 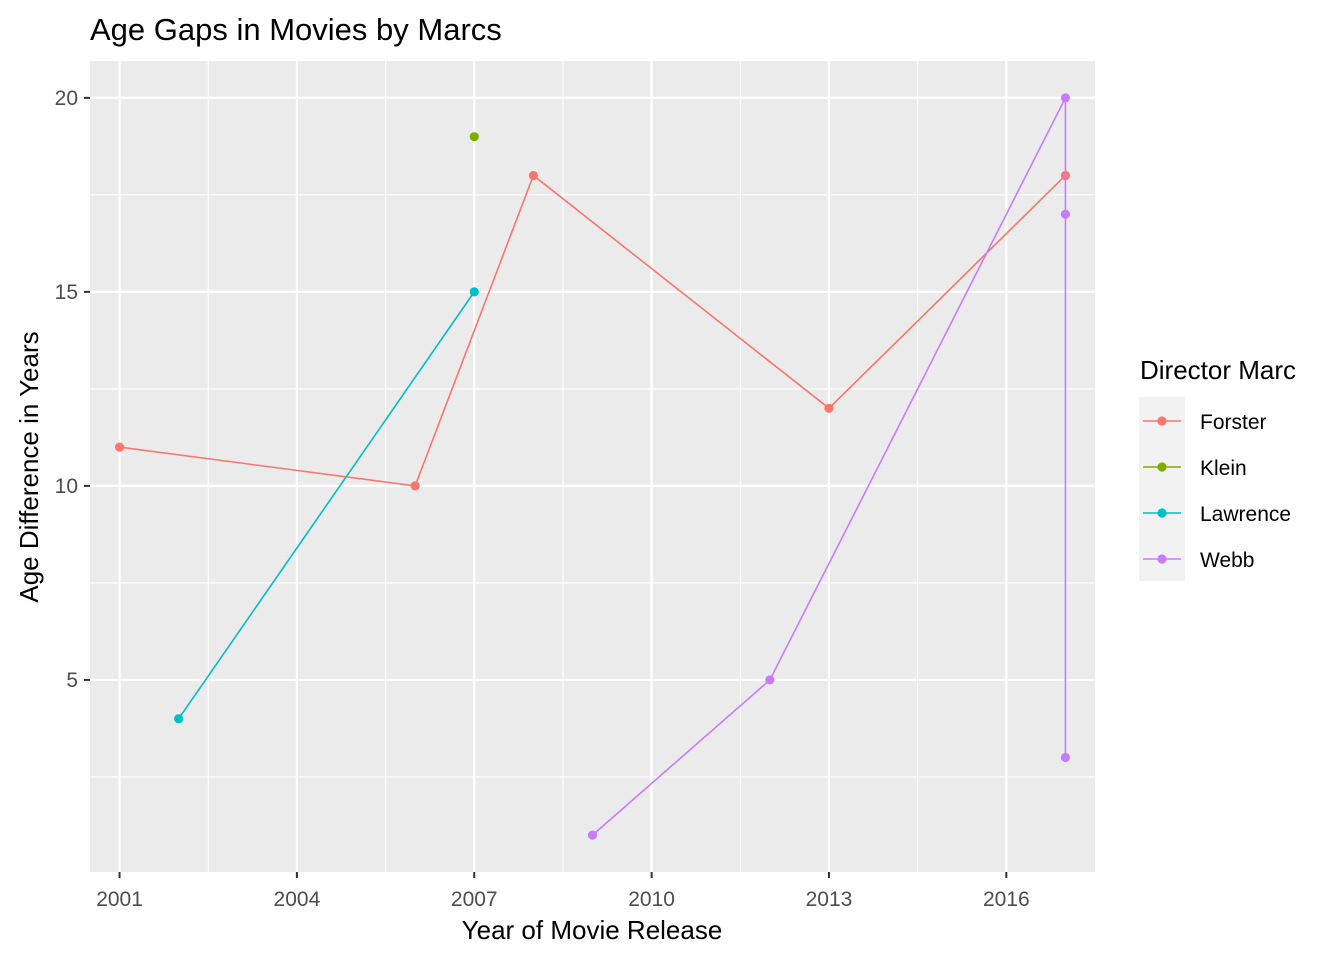 I want to click on legend: Director Marc Forster Klein Lawrence Webb, so click(x=1217, y=468).